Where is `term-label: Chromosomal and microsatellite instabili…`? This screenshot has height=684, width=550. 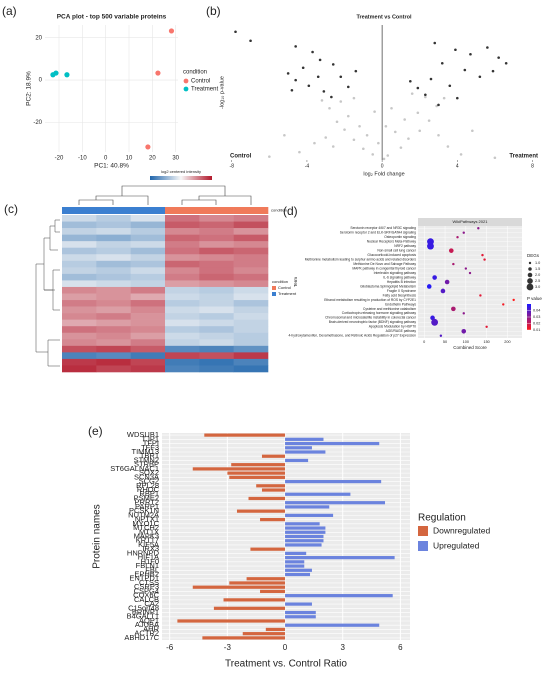
term-label: Chromosomal and microsatellite instabili… is located at coordinates (371, 318).